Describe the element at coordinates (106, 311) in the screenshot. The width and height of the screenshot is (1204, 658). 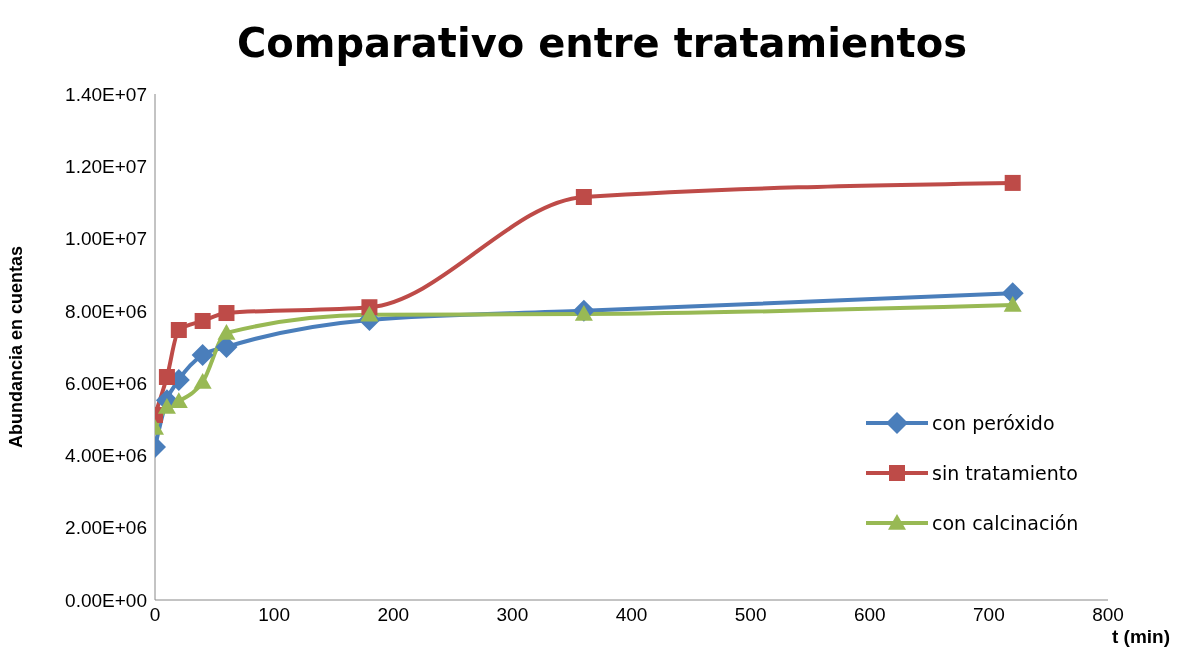
I see `y-tick-label: 8.00E+06` at that location.